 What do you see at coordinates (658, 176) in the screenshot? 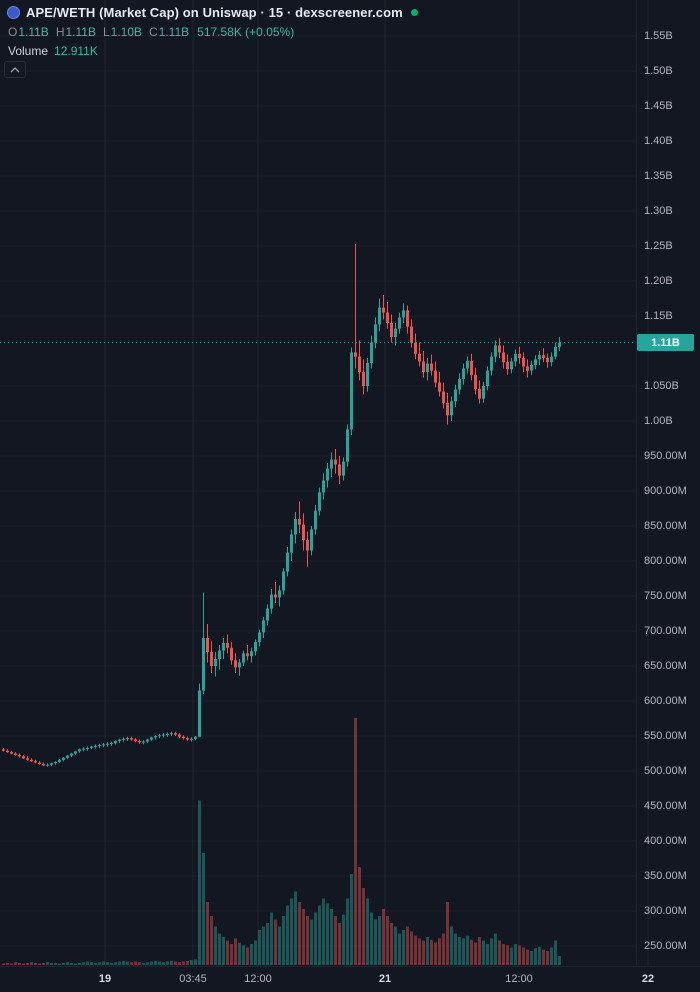
I see `price-axis-label: 1.35B` at bounding box center [658, 176].